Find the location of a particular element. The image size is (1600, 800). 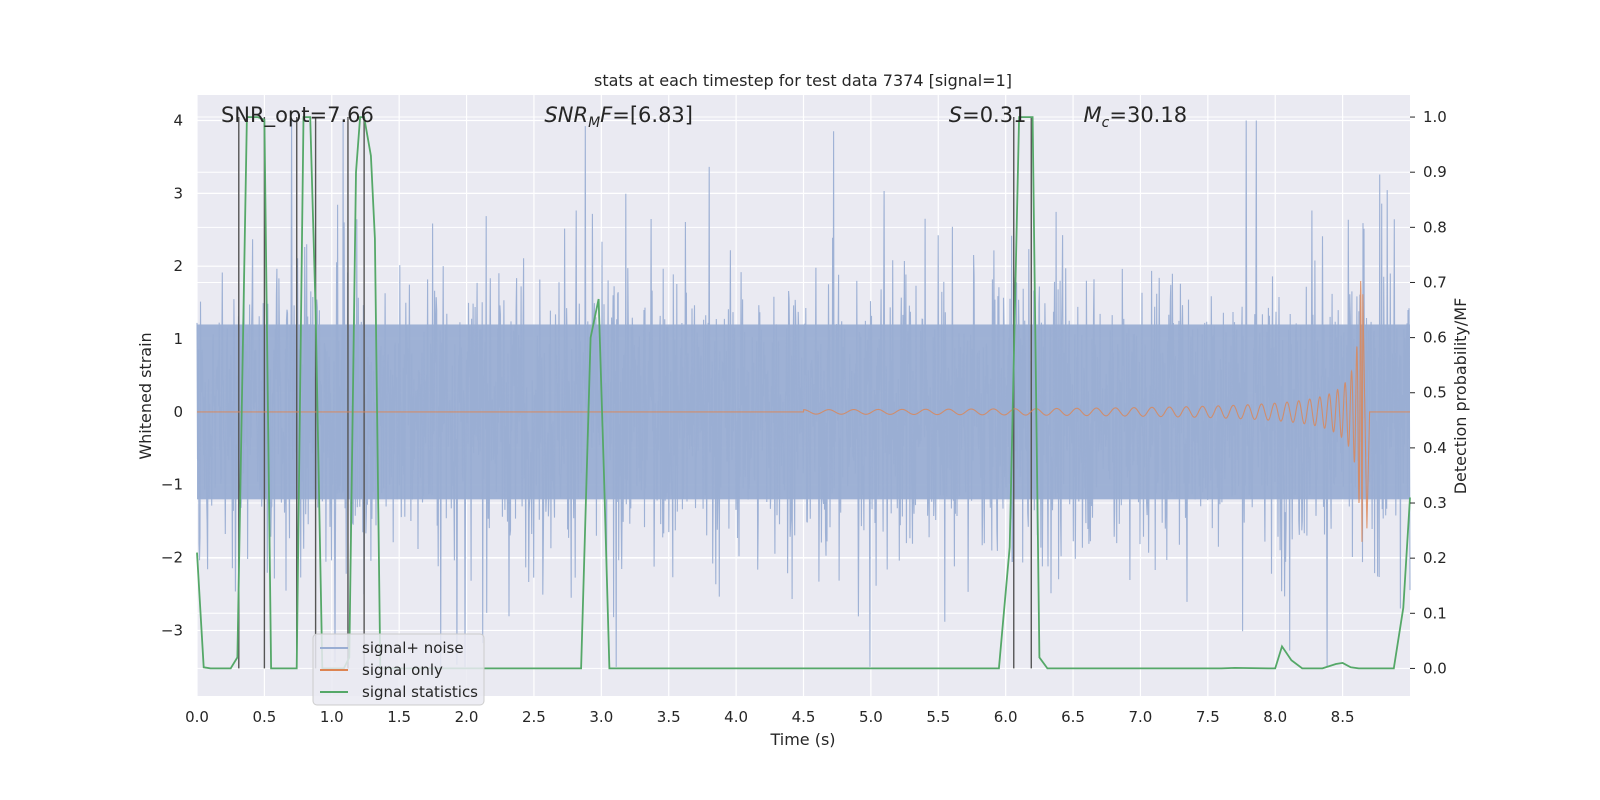

left-y-tick-label: 2 is located at coordinates (178, 266).